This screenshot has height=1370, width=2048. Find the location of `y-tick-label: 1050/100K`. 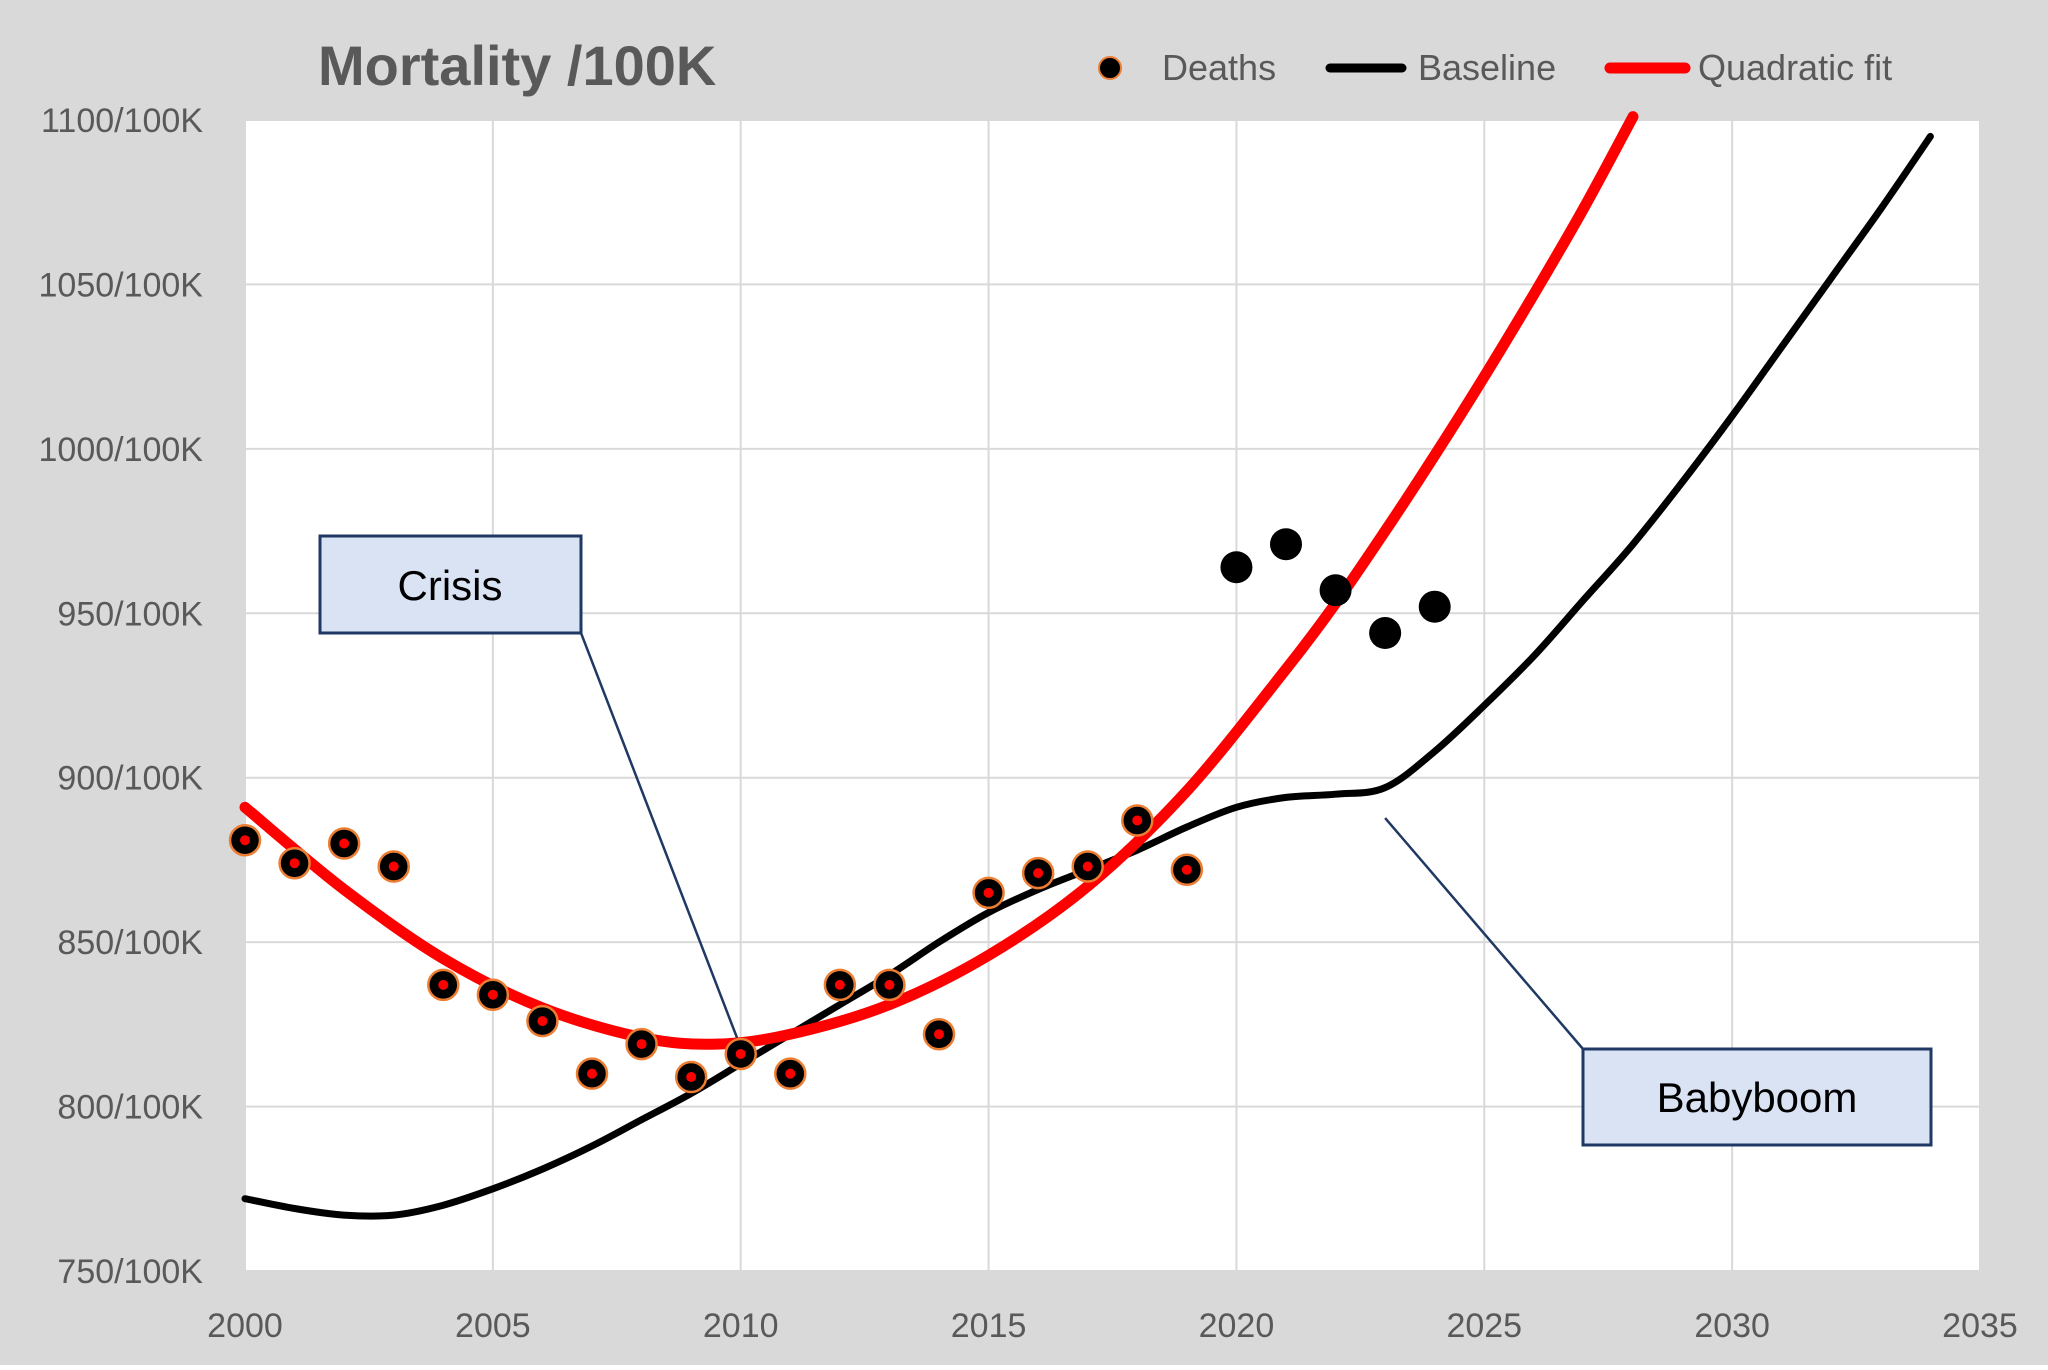

y-tick-label: 1050/100K is located at coordinates (121, 285).